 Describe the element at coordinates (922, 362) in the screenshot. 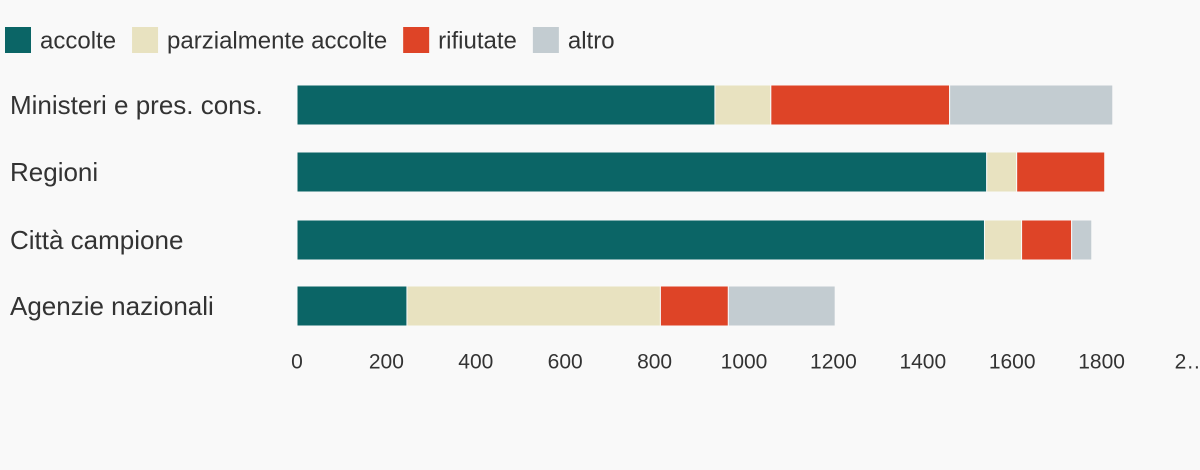

I see `x-tick-label: 1400` at that location.